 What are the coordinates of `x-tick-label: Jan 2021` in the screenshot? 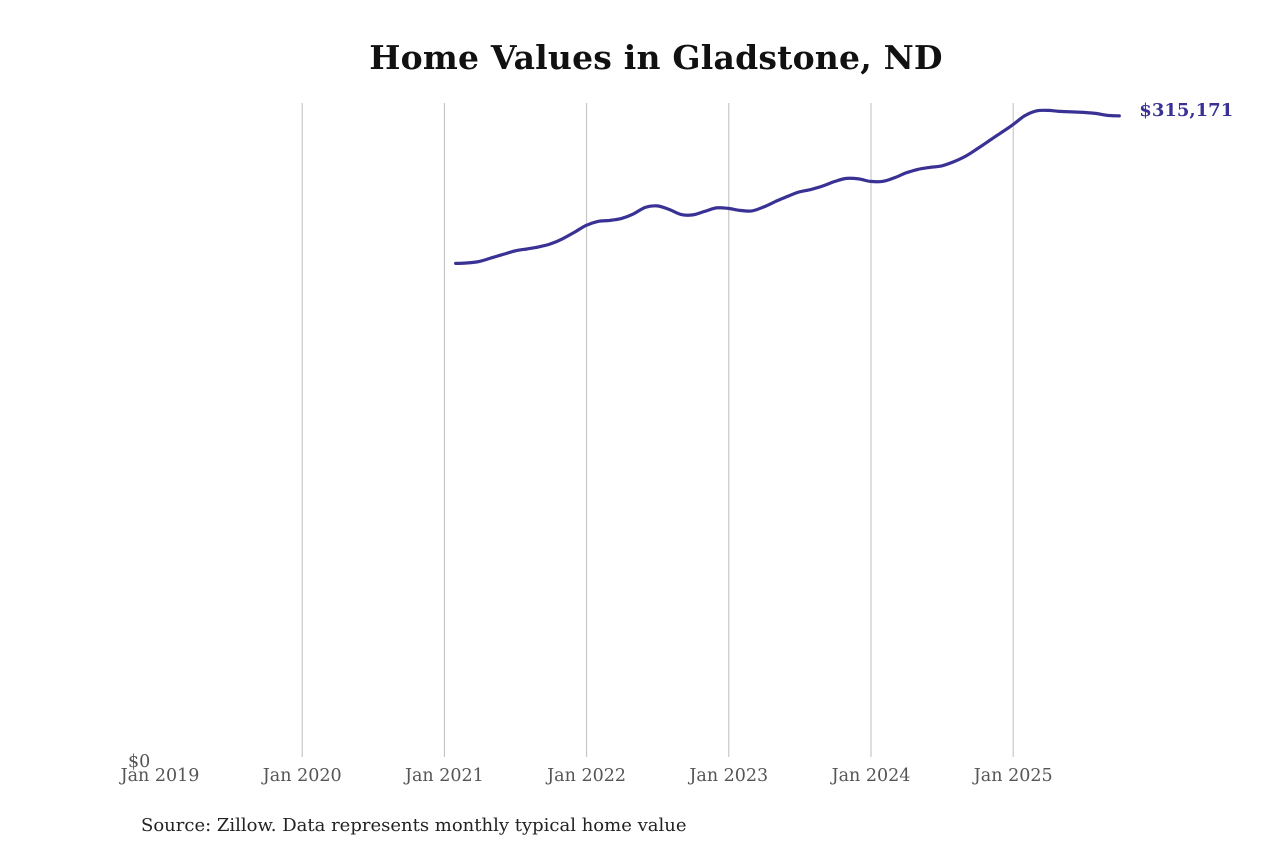 It's located at (443, 776).